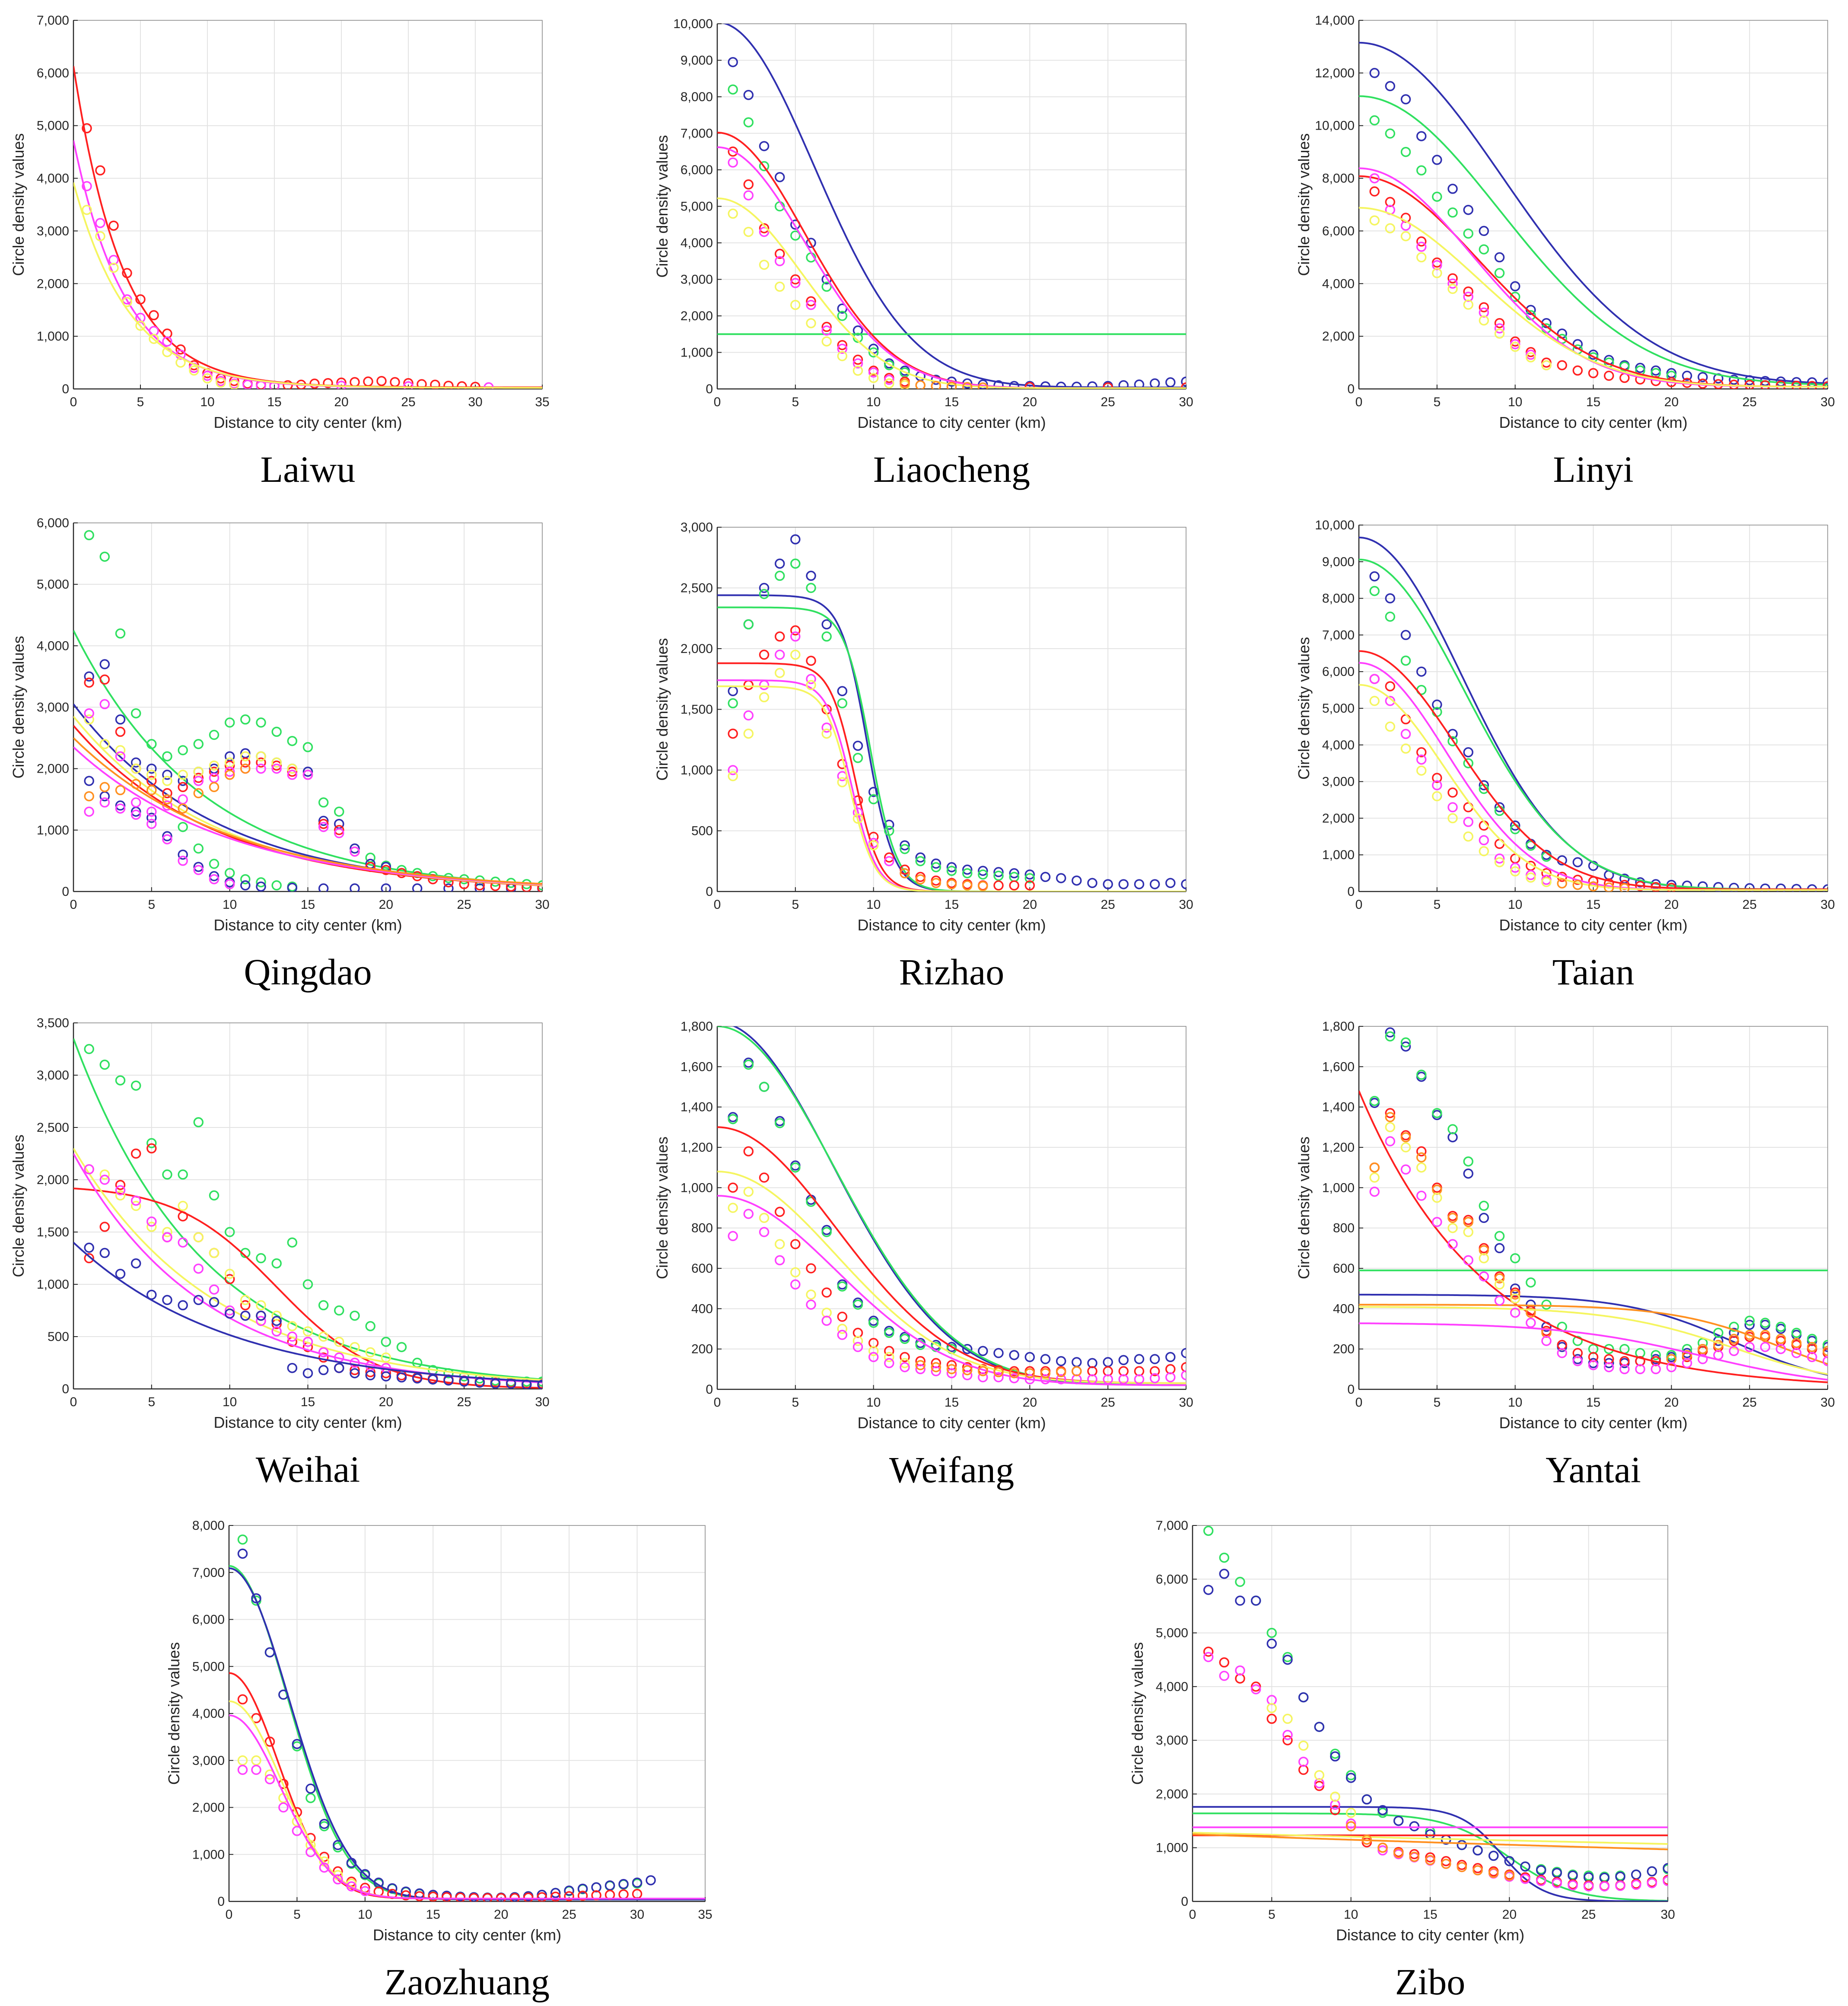 The height and width of the screenshot is (2006, 1848). I want to click on x-tick-label: 0, so click(1359, 1402).